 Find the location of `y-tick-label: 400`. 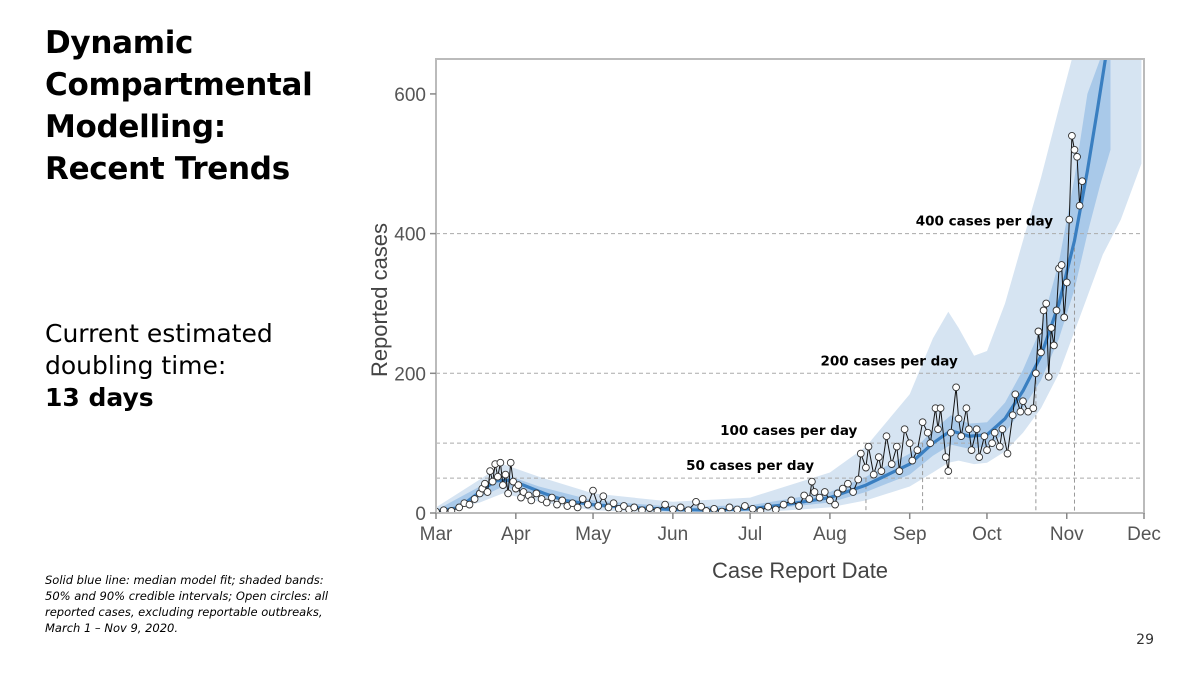

y-tick-label: 400 is located at coordinates (410, 235).